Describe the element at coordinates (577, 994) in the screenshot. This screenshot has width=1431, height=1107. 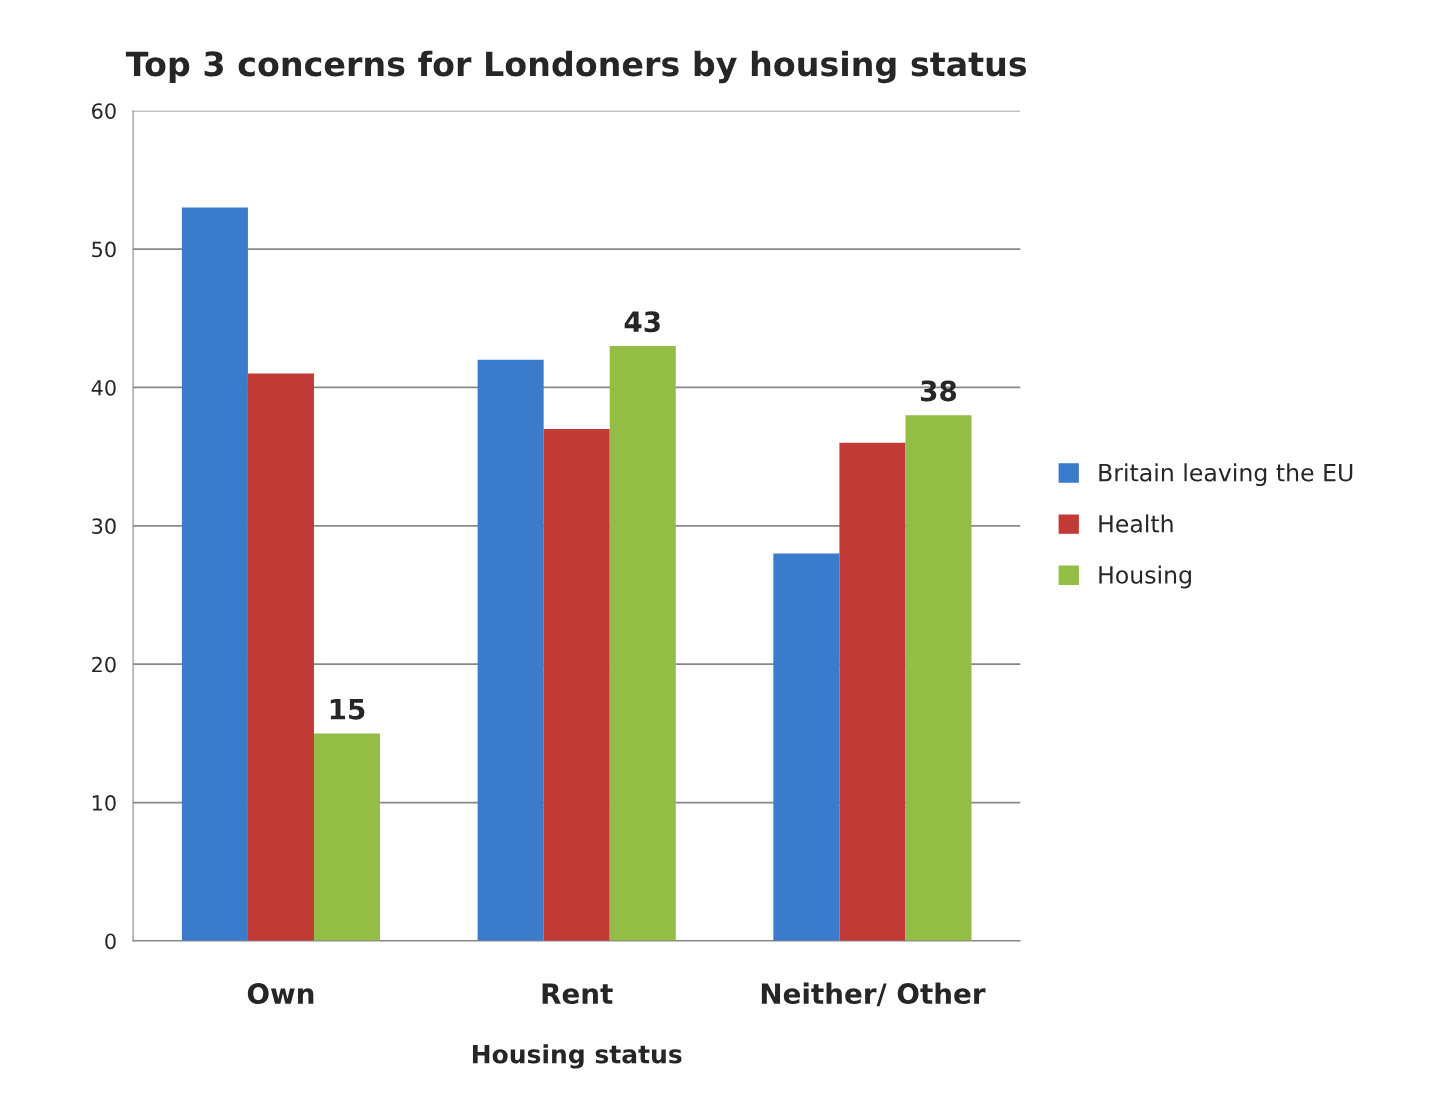
I see `x-tick-label: Rent` at that location.